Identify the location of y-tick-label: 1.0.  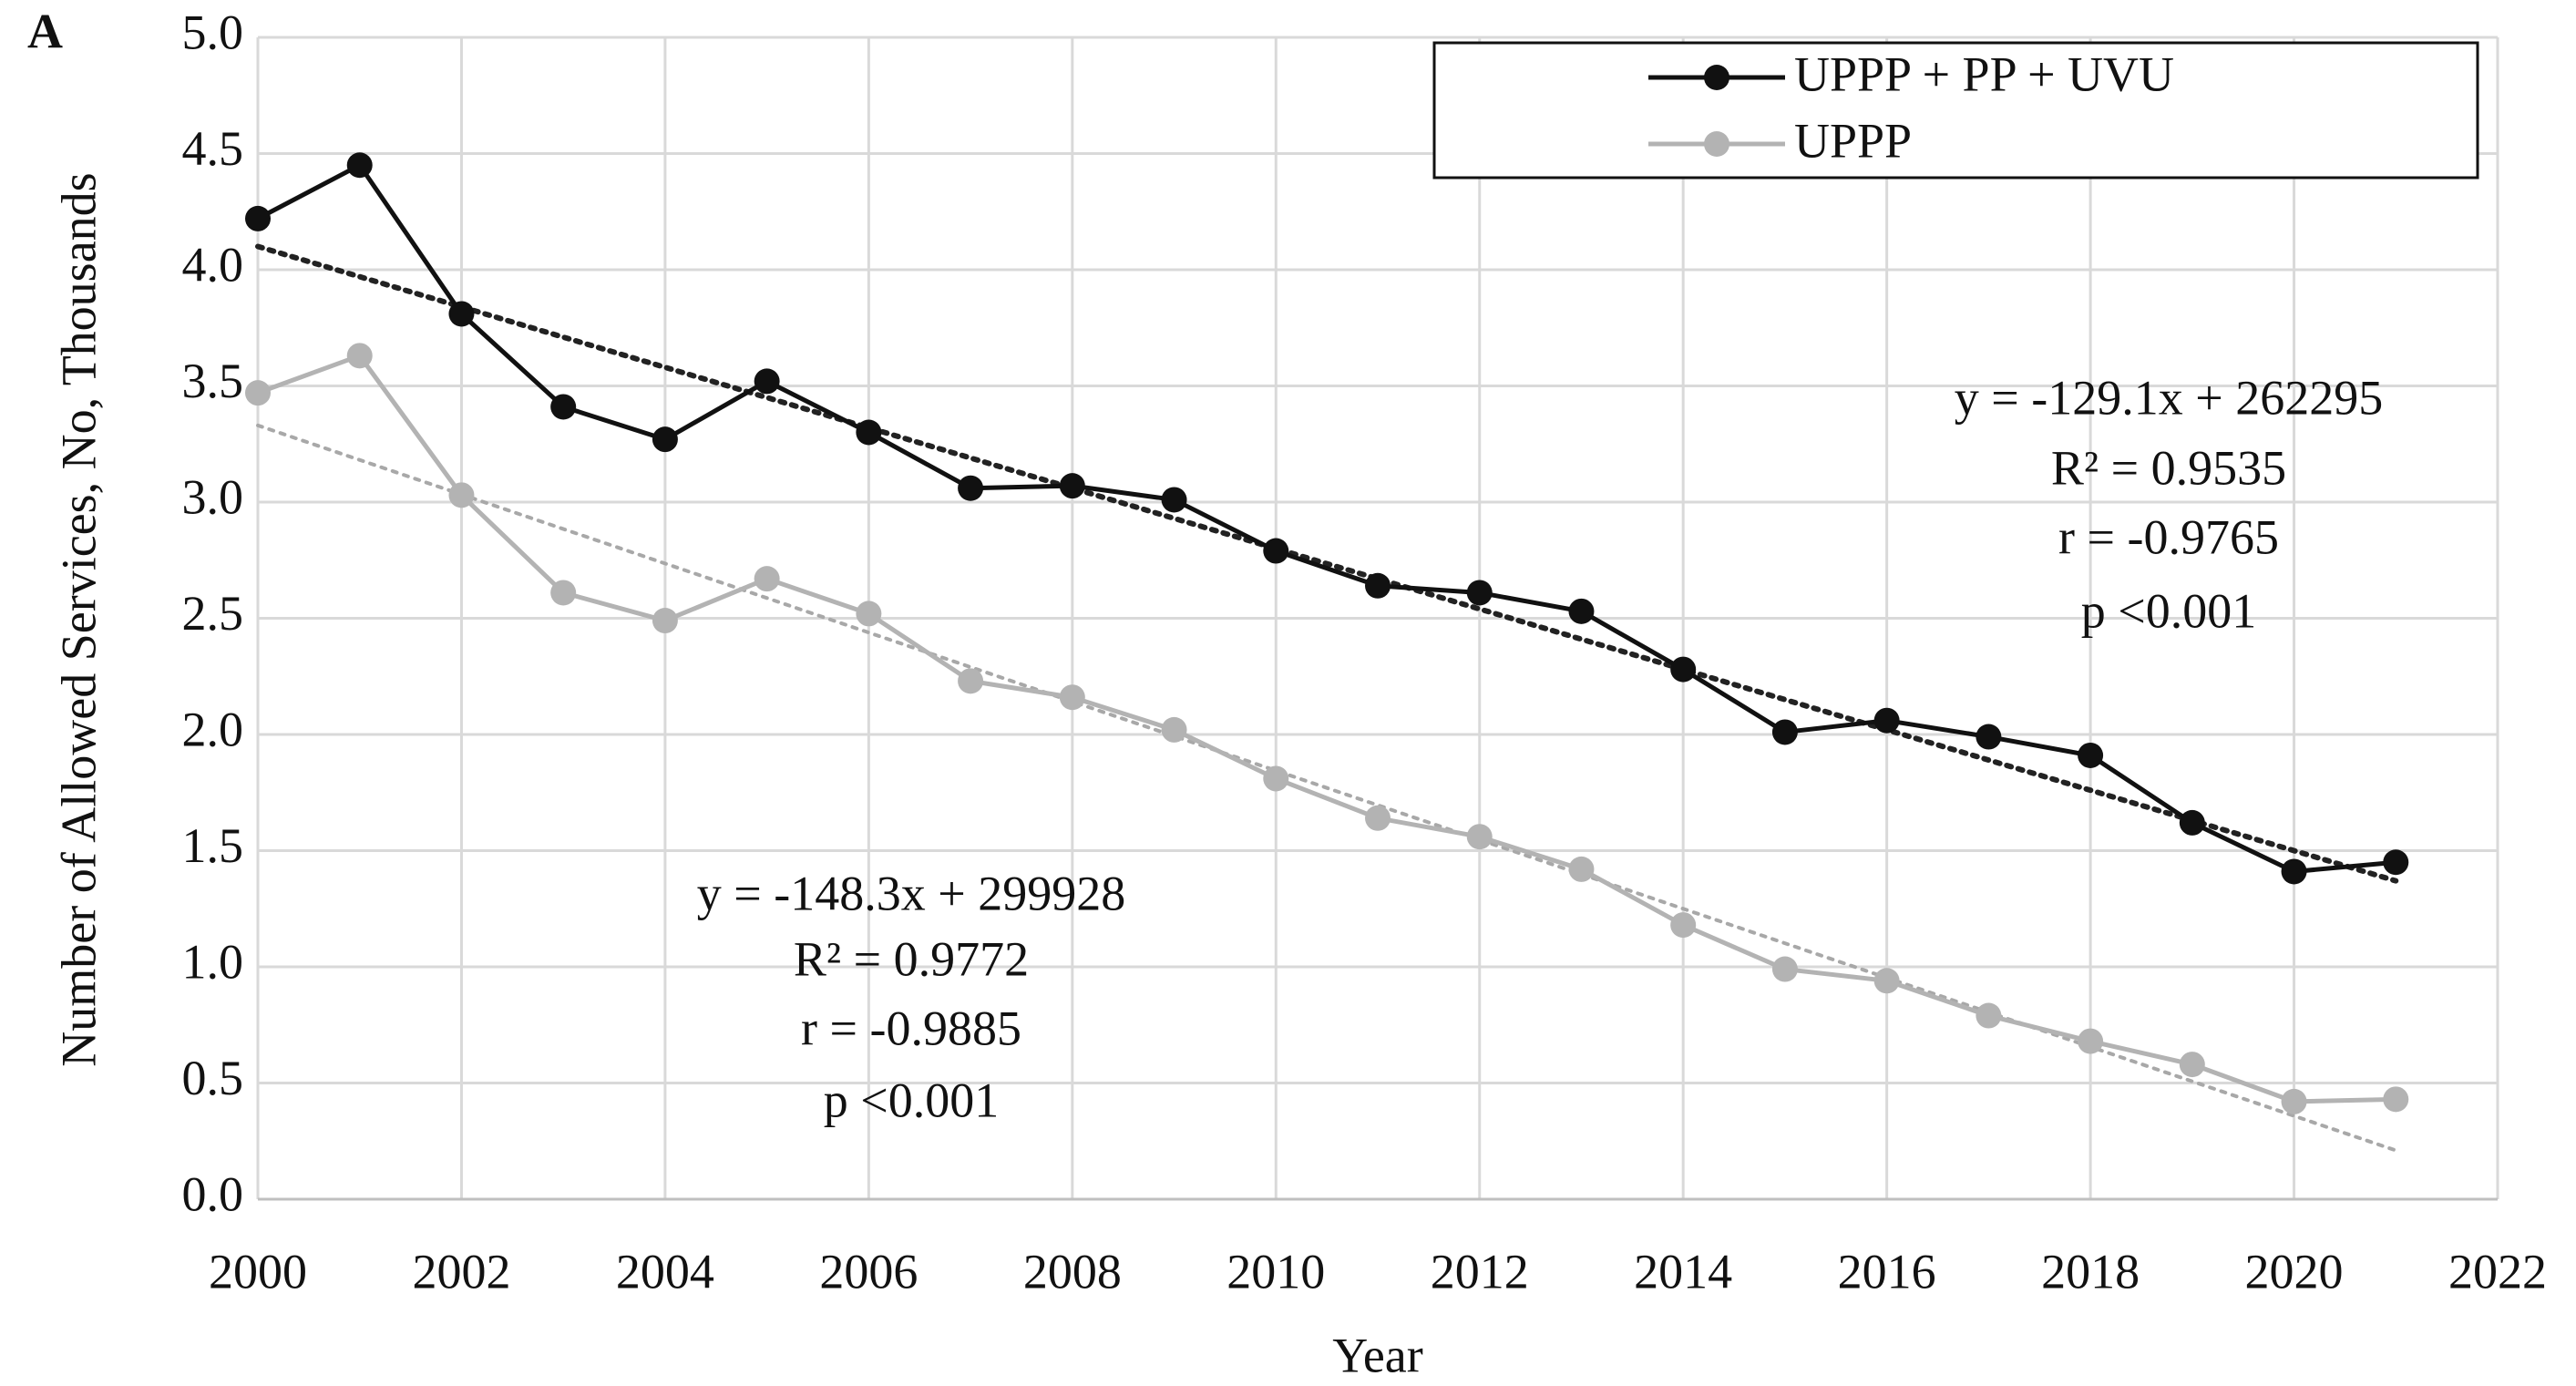
(213, 961).